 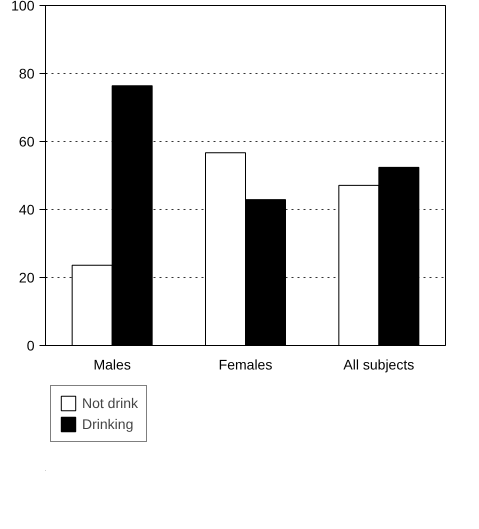 I want to click on y-tick-label: 80, so click(x=26, y=74).